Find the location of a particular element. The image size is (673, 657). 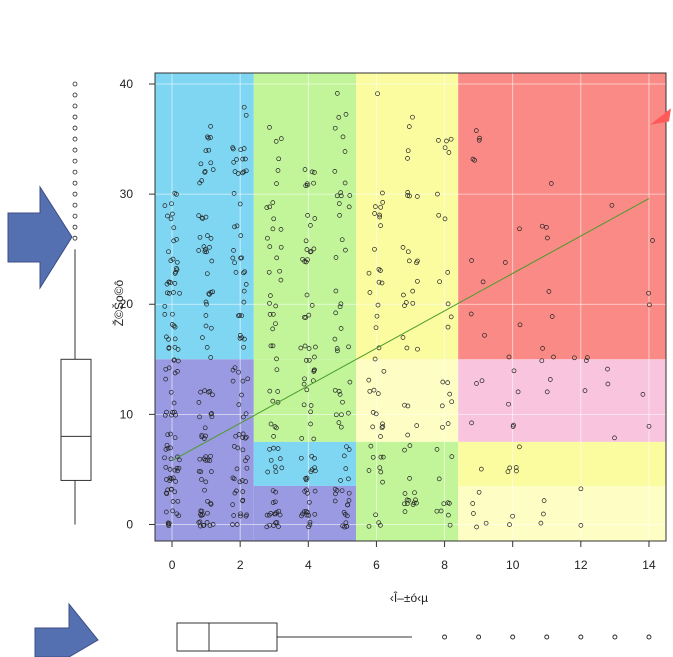

x-box-outlier is located at coordinates (649, 637).